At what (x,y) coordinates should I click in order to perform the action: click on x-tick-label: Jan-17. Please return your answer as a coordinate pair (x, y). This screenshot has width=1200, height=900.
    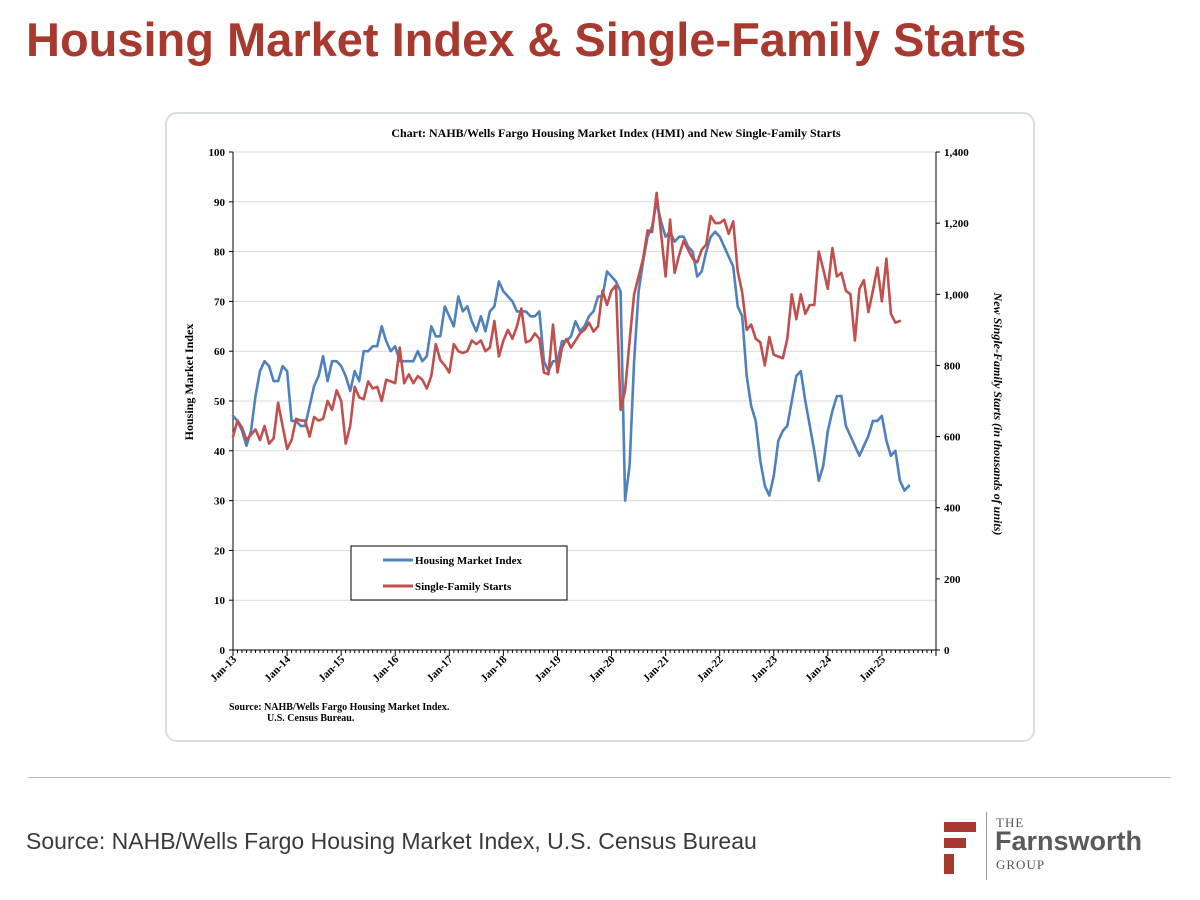
    Looking at the image, I should click on (439, 668).